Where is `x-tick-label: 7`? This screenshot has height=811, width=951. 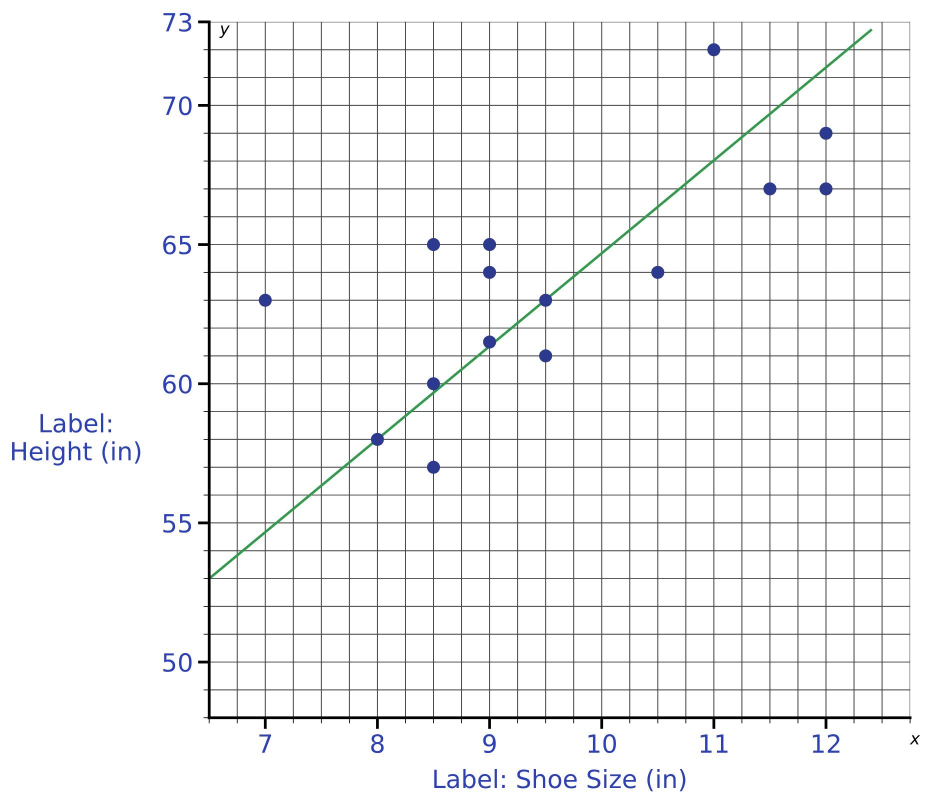
x-tick-label: 7 is located at coordinates (265, 743).